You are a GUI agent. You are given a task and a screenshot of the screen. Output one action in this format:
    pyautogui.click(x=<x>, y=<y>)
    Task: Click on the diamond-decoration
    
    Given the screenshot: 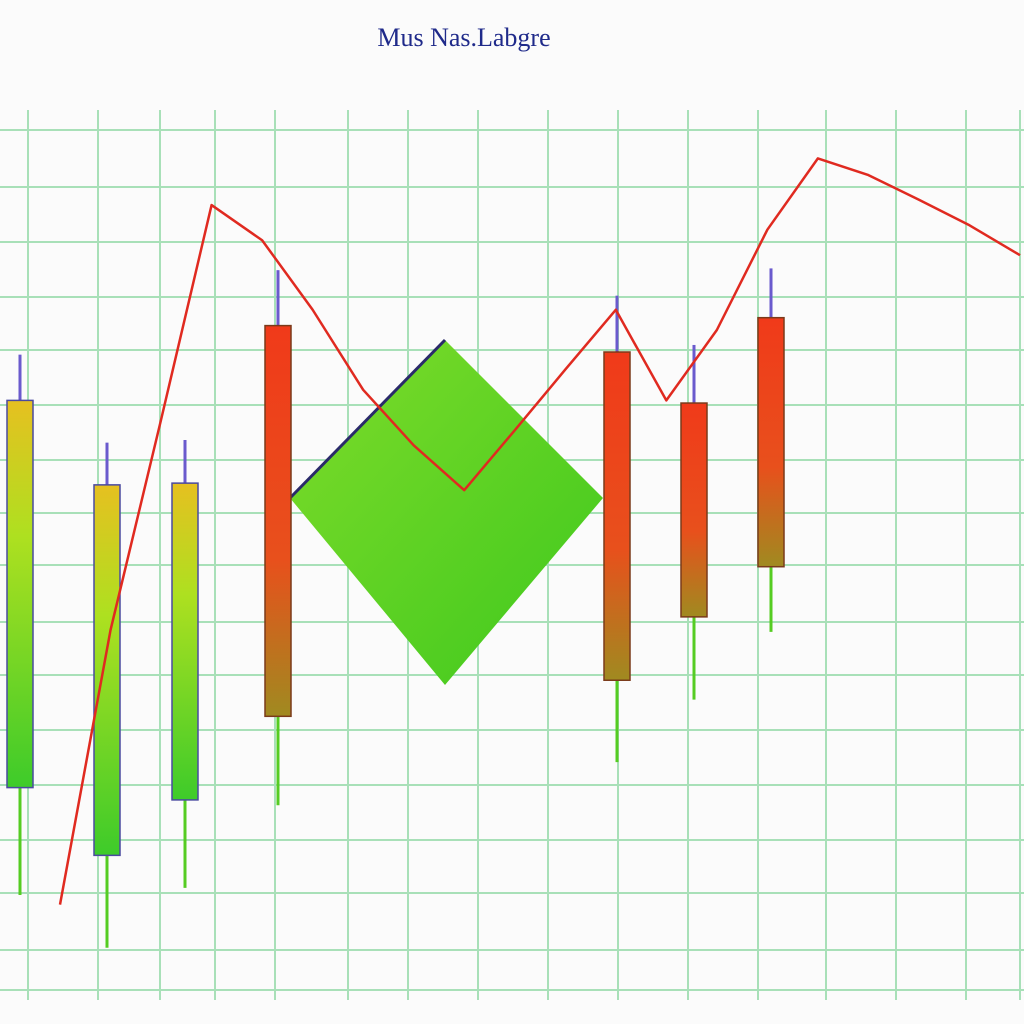 What is the action you would take?
    pyautogui.click(x=446, y=512)
    